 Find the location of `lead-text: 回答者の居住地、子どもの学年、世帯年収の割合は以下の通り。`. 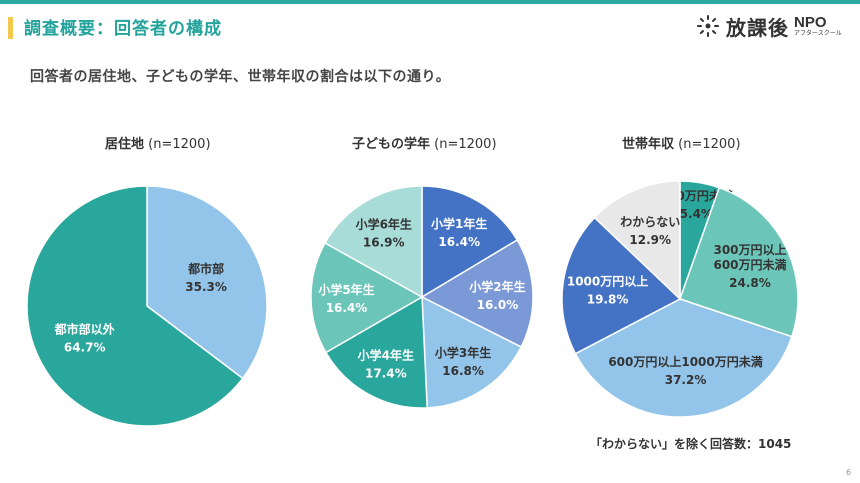

lead-text: 回答者の居住地、子どもの学年、世帯年収の割合は以下の通り。 is located at coordinates (240, 77).